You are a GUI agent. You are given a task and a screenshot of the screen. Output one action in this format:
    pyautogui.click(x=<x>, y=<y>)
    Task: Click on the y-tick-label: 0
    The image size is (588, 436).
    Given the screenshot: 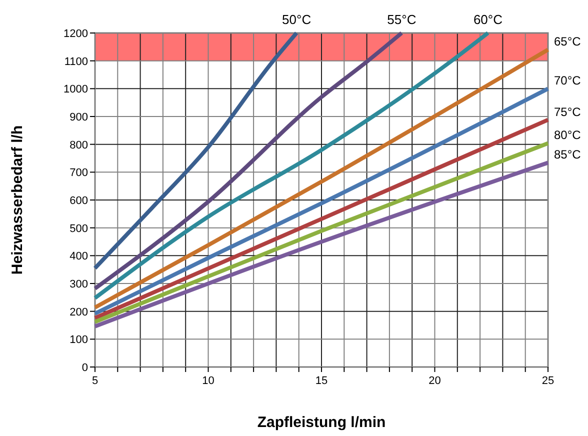 What is the action you would take?
    pyautogui.click(x=85, y=368)
    